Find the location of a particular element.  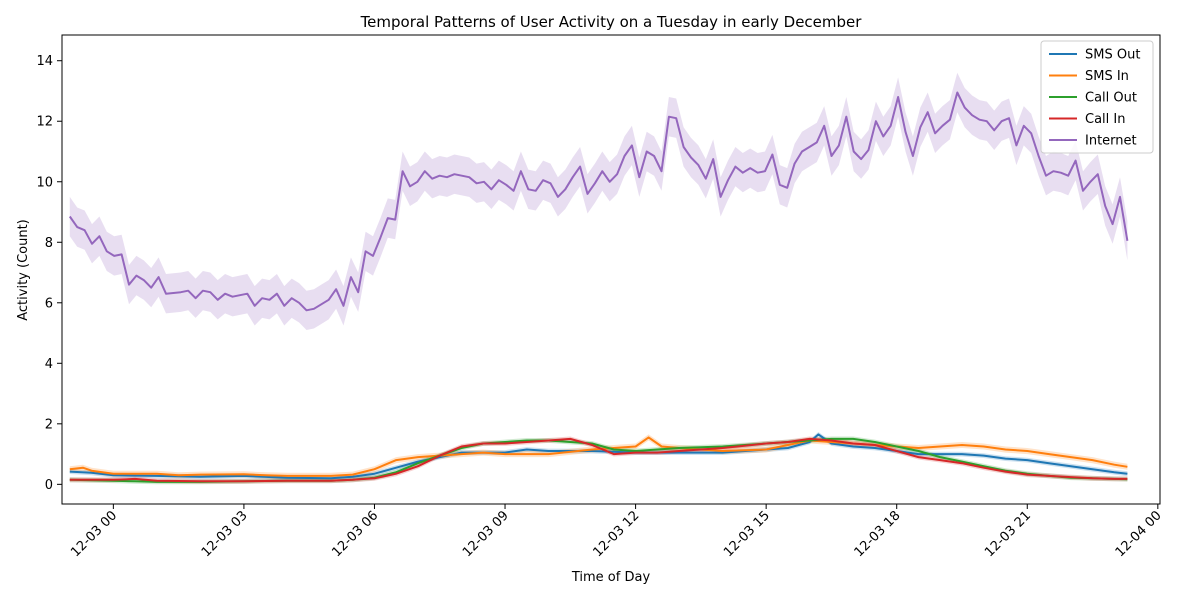

y-axis-label: Activity (Count) is located at coordinates (23, 270).